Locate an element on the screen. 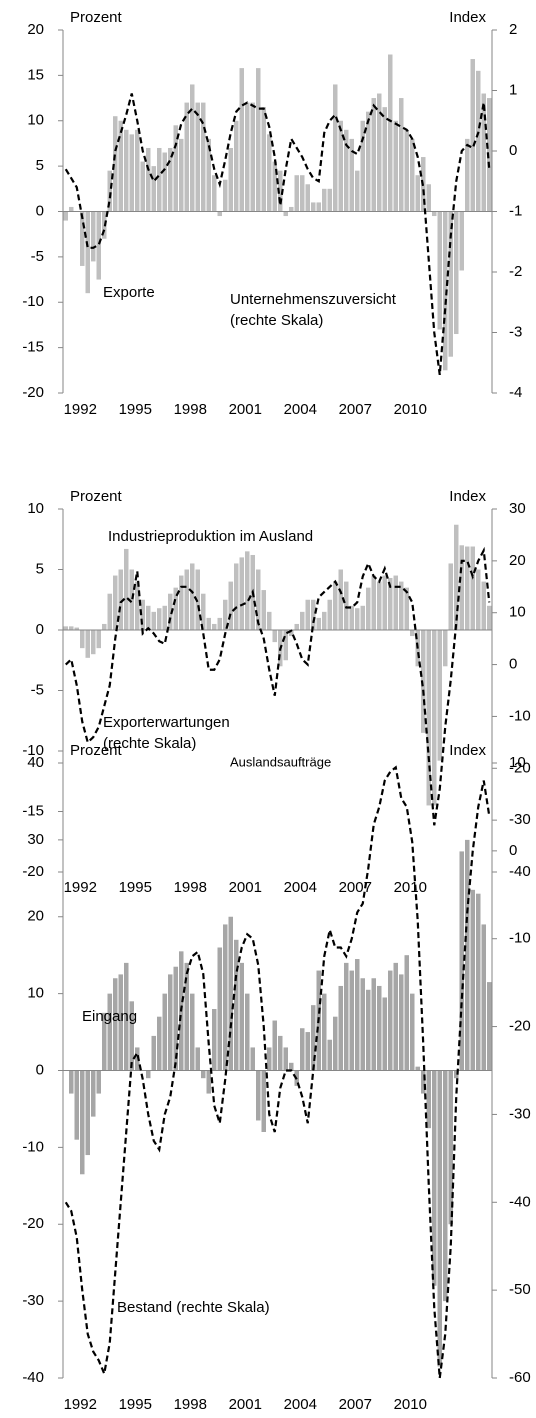  y2-tick-label: 2 is located at coordinates (513, 29).